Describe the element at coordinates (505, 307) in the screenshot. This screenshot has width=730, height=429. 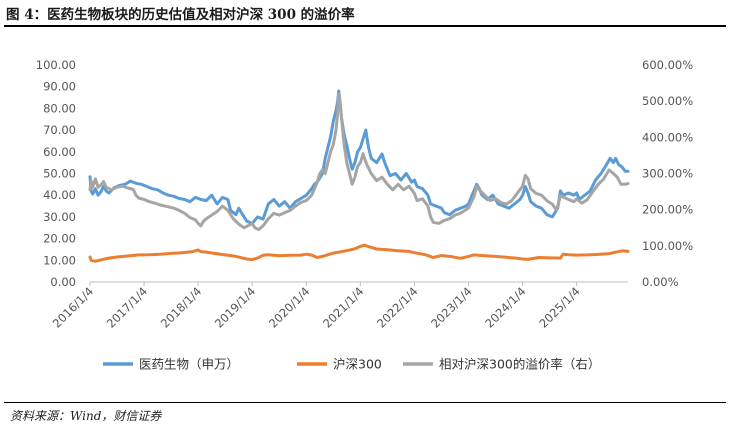
I see `x-tick-label: 2024/1/4` at that location.